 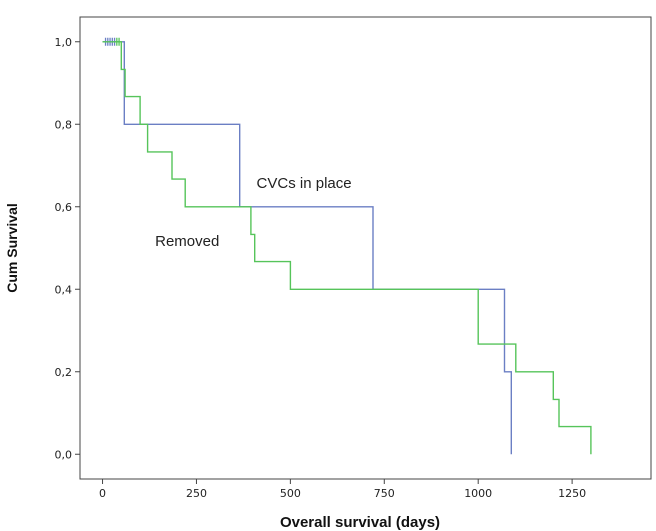 What do you see at coordinates (64, 289) in the screenshot?
I see `y-tick-label: 0,4` at bounding box center [64, 289].